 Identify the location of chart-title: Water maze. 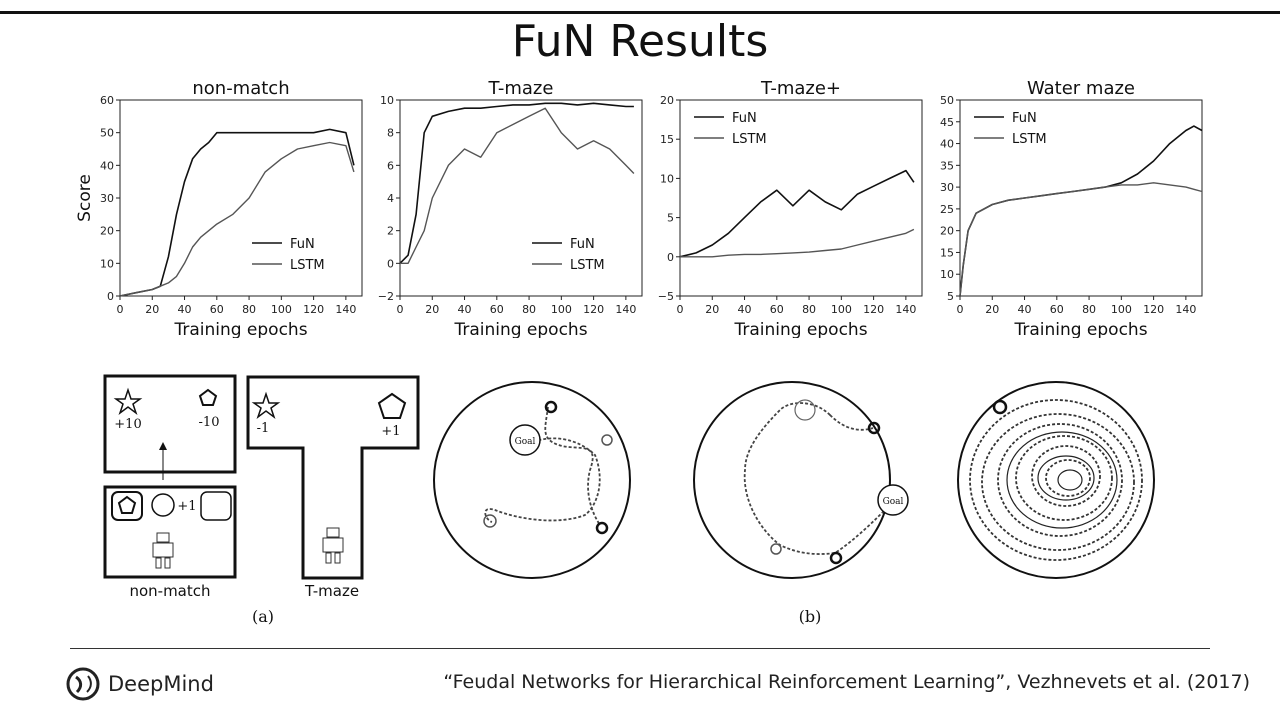
(1081, 88).